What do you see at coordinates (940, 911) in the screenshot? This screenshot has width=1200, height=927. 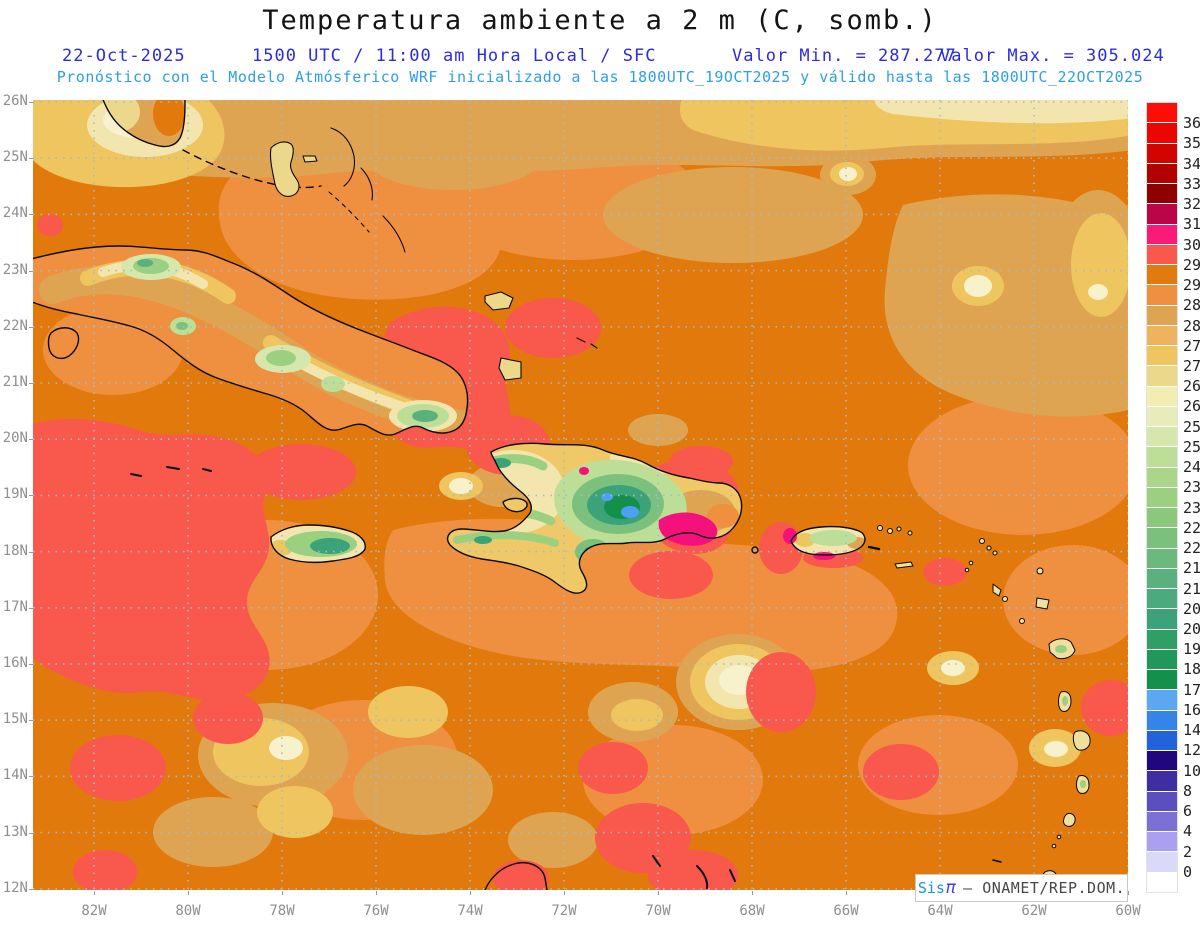 I see `lon-label: 64W` at bounding box center [940, 911].